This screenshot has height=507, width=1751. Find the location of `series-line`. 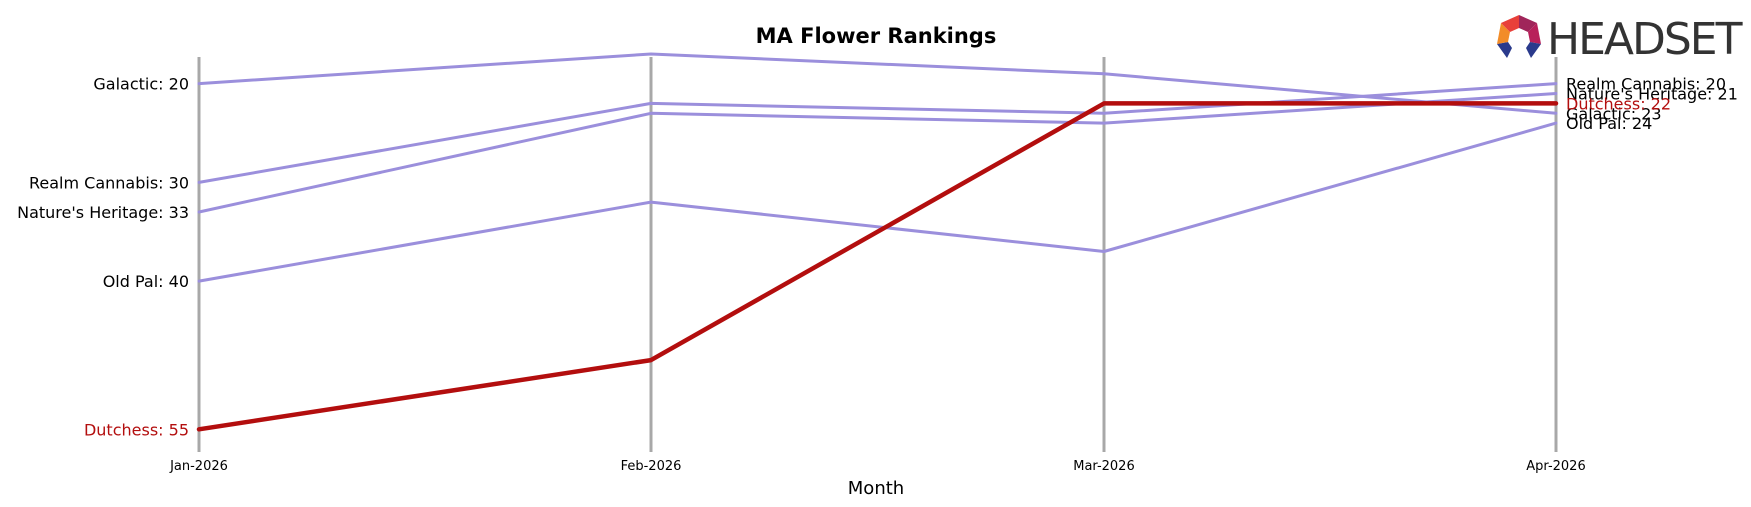

series-line is located at coordinates (877, 83).